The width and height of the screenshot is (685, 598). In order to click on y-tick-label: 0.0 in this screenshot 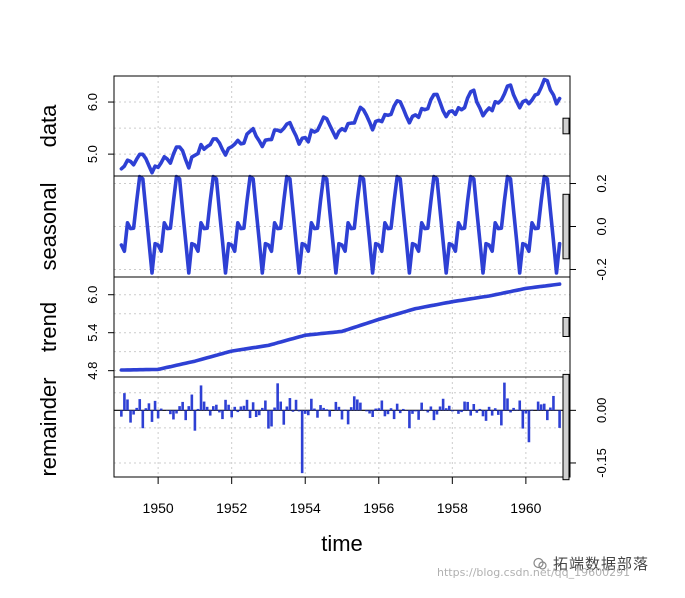, I will do `click(601, 226)`.